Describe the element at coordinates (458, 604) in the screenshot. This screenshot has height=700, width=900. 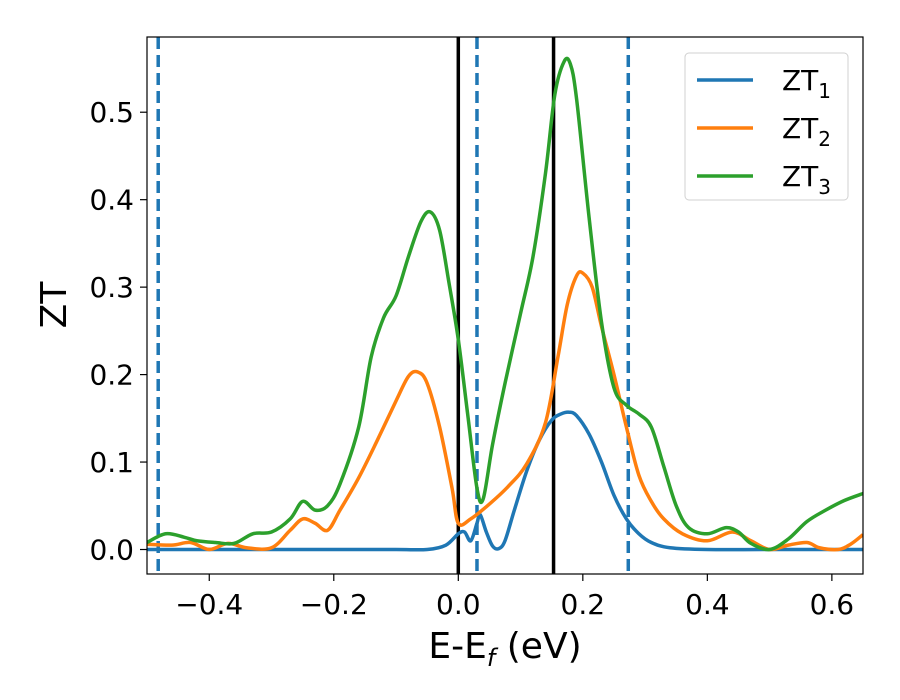
I see `x-tick-label: 0.0` at that location.